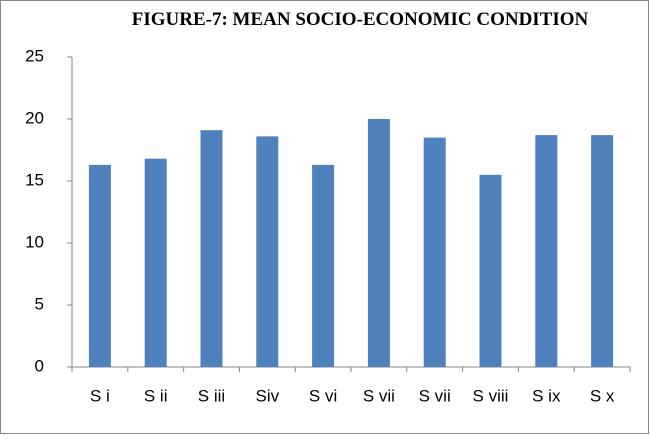 The height and width of the screenshot is (440, 650). What do you see at coordinates (602, 395) in the screenshot?
I see `x-tick-label: S x` at bounding box center [602, 395].